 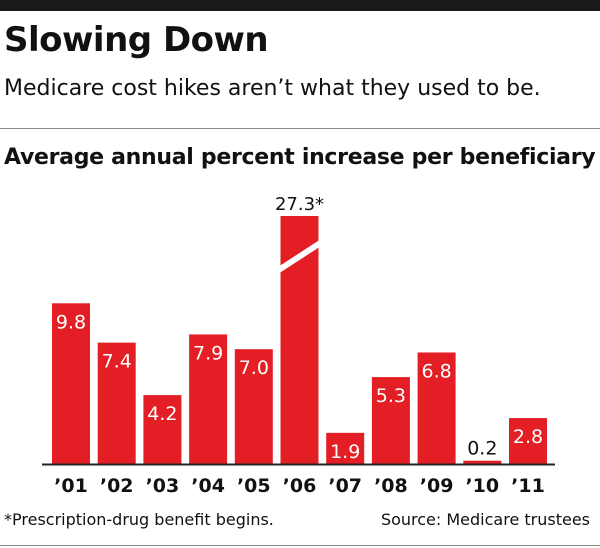 What do you see at coordinates (345, 486) in the screenshot?
I see `x-tick-label: ’07` at bounding box center [345, 486].